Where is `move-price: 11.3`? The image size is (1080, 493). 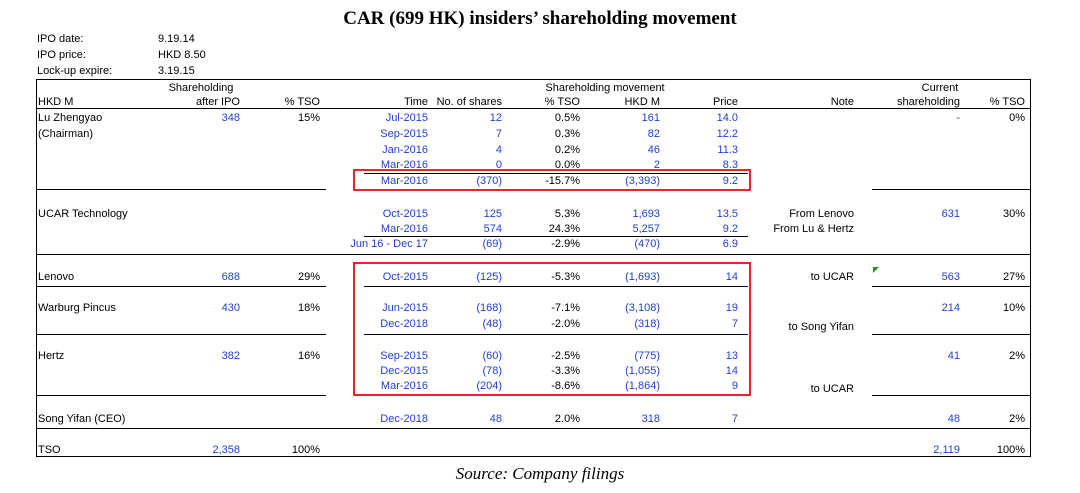 move-price: 11.3 is located at coordinates (727, 150).